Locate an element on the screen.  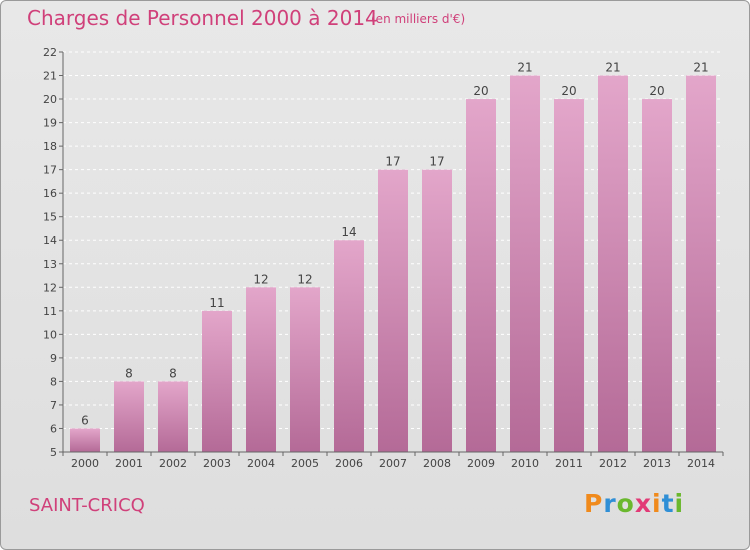
data-label-2003: 11 is located at coordinates (216, 303).